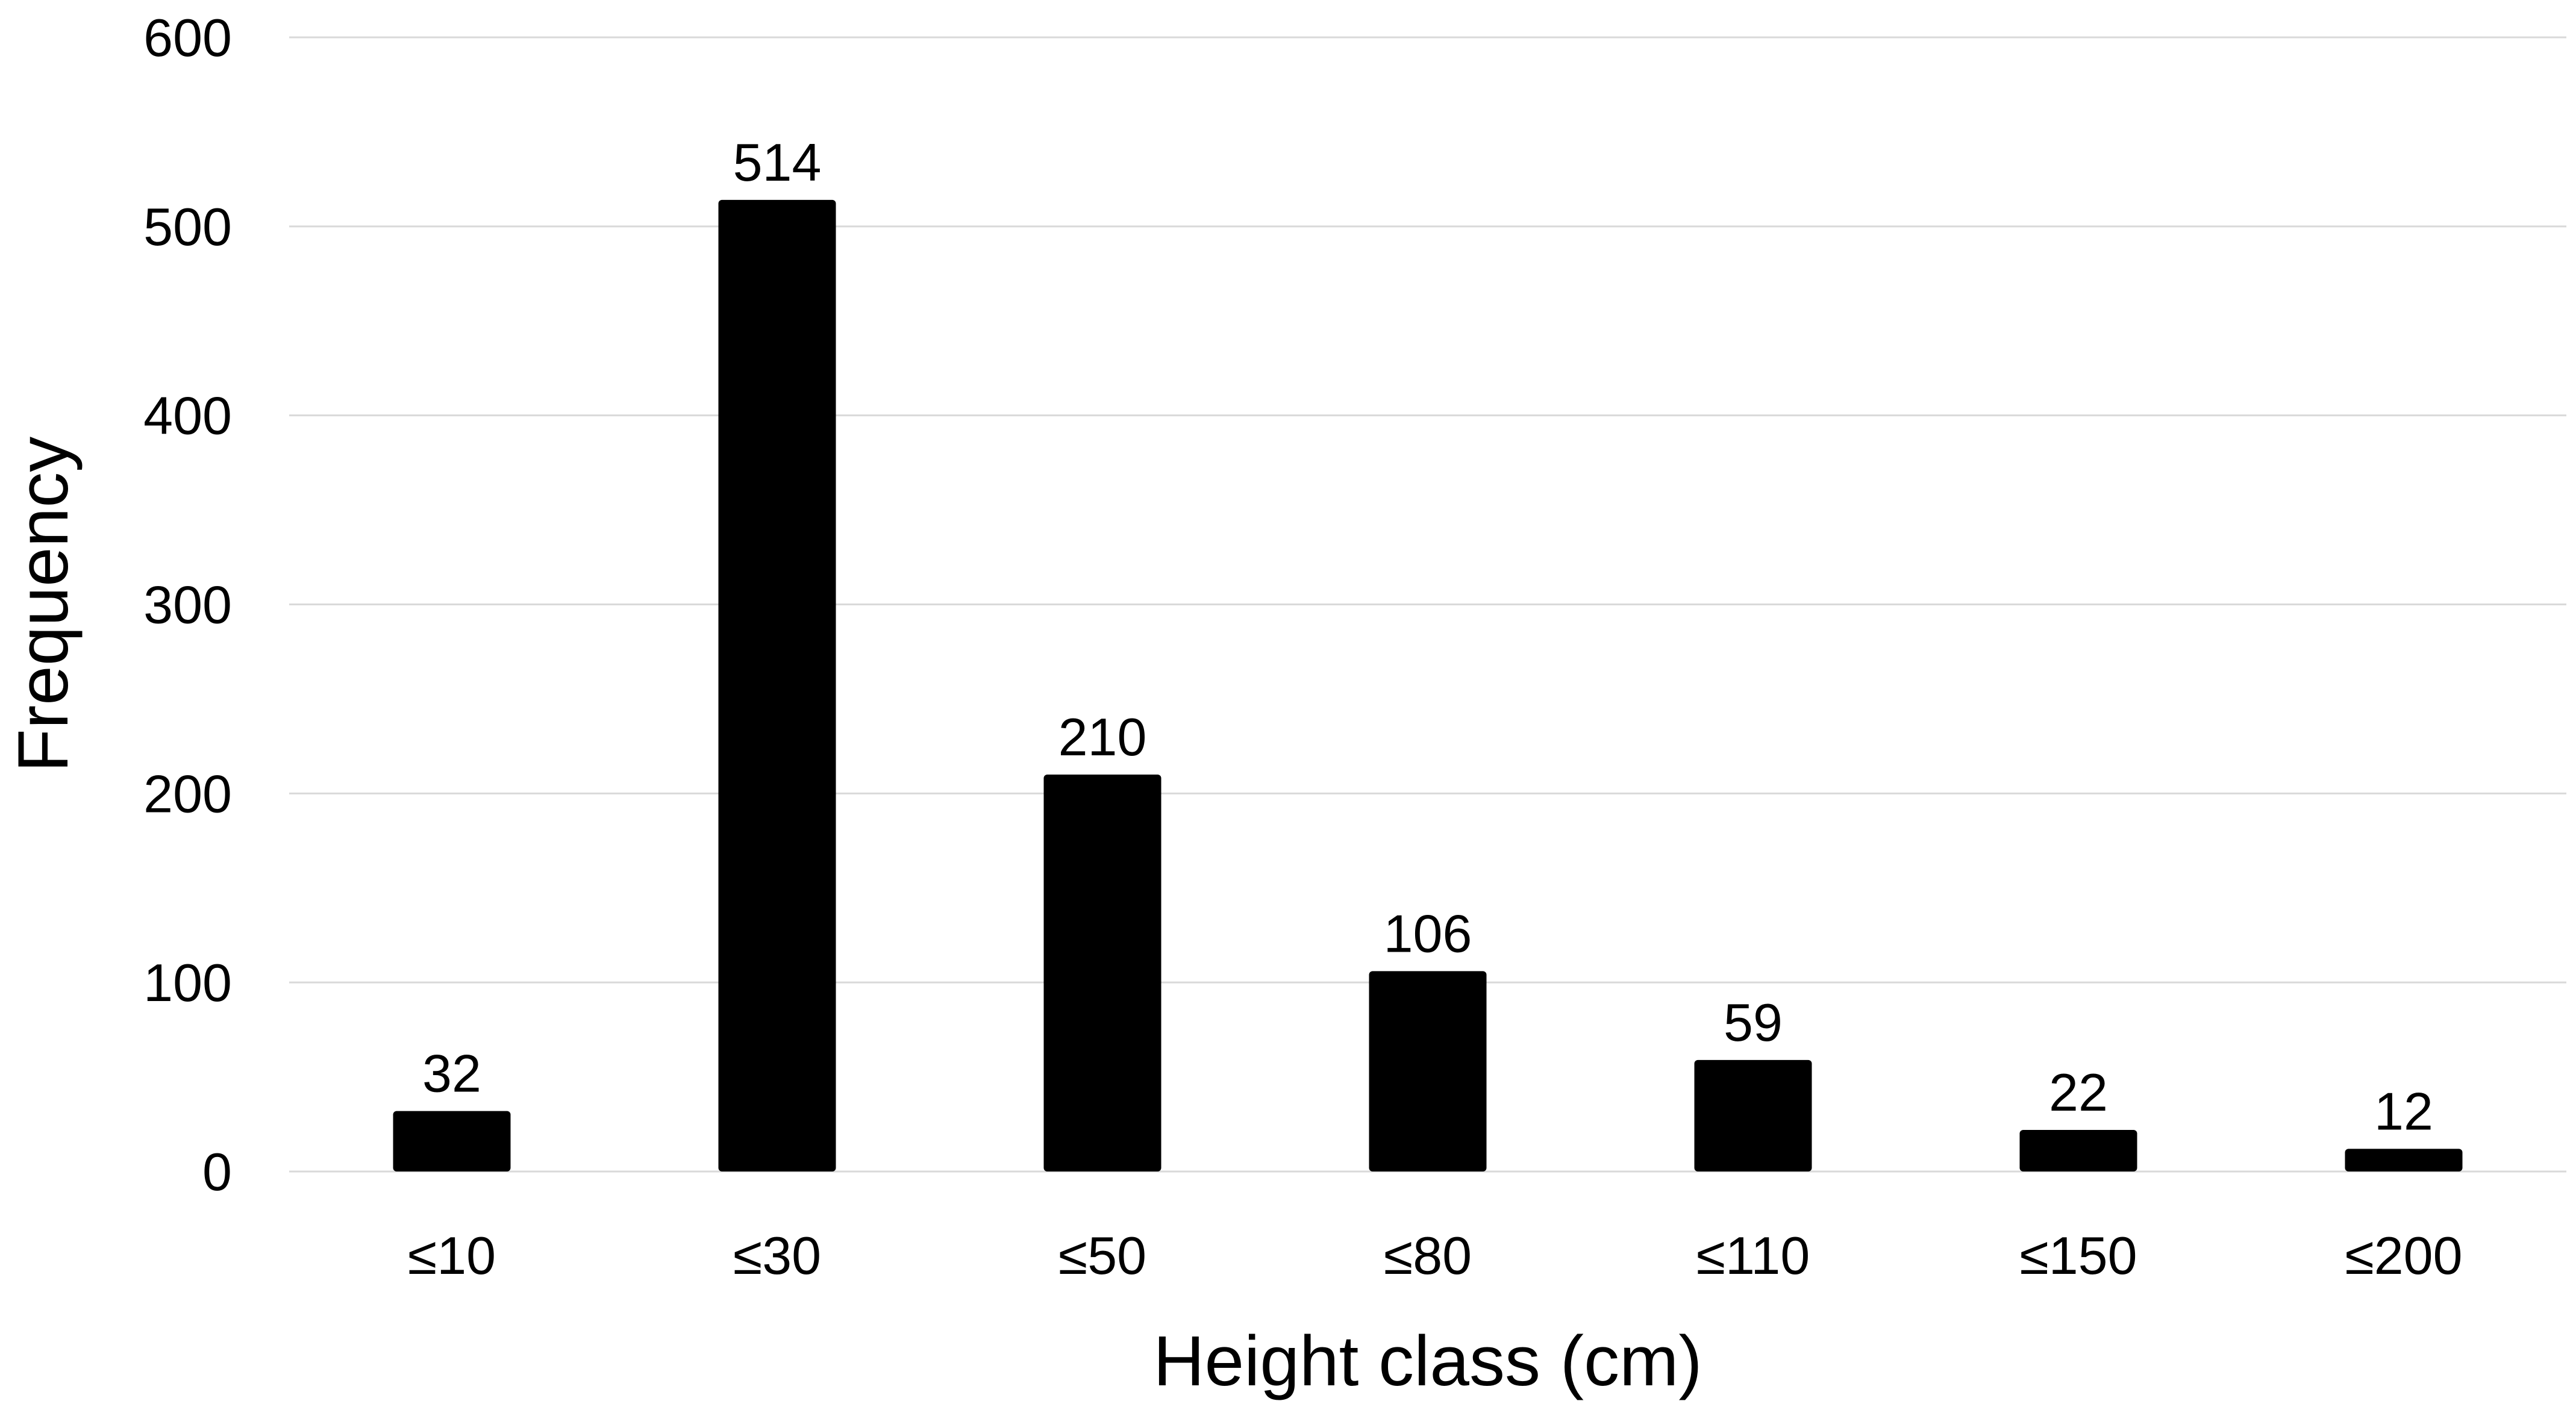  What do you see at coordinates (2404, 1111) in the screenshot?
I see `bar-value-label: 12` at bounding box center [2404, 1111].